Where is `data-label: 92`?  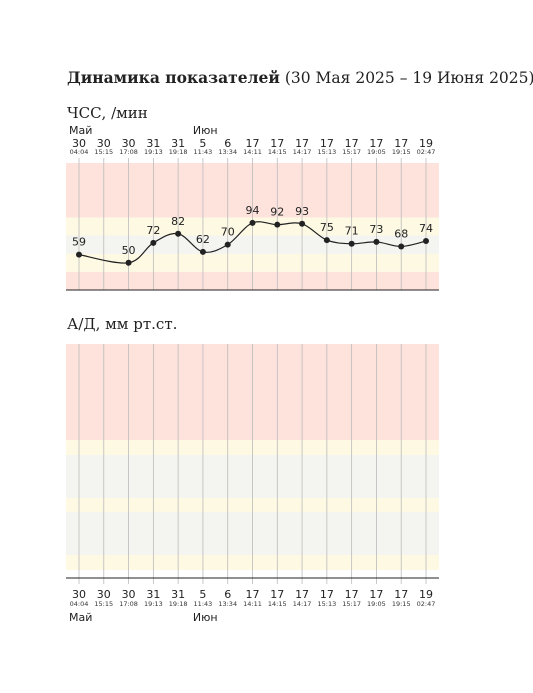
data-label: 92 is located at coordinates (277, 212).